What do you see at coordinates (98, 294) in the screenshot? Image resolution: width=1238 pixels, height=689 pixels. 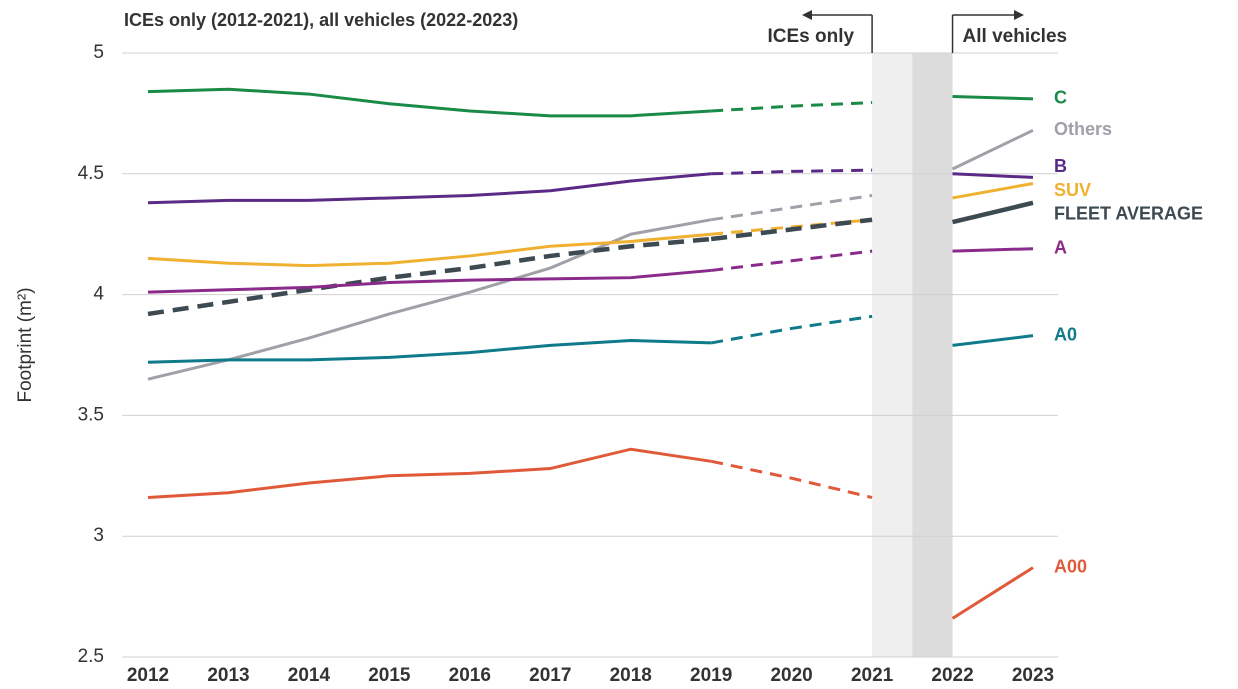 I see `y-tick-label: 4` at bounding box center [98, 294].